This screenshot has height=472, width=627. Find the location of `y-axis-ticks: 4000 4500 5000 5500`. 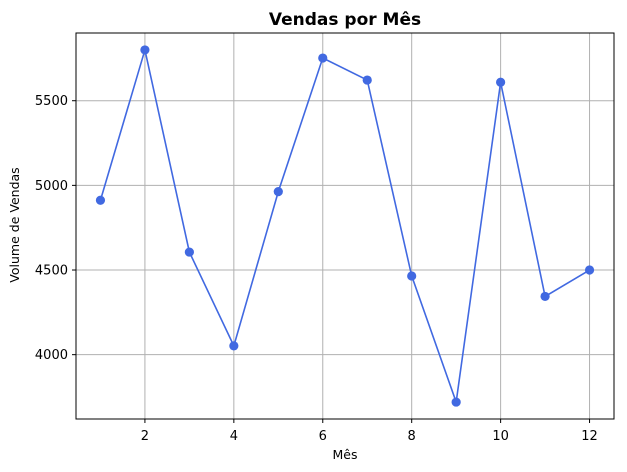

y-axis-ticks: 4000 4500 5000 5500 is located at coordinates (55, 228).